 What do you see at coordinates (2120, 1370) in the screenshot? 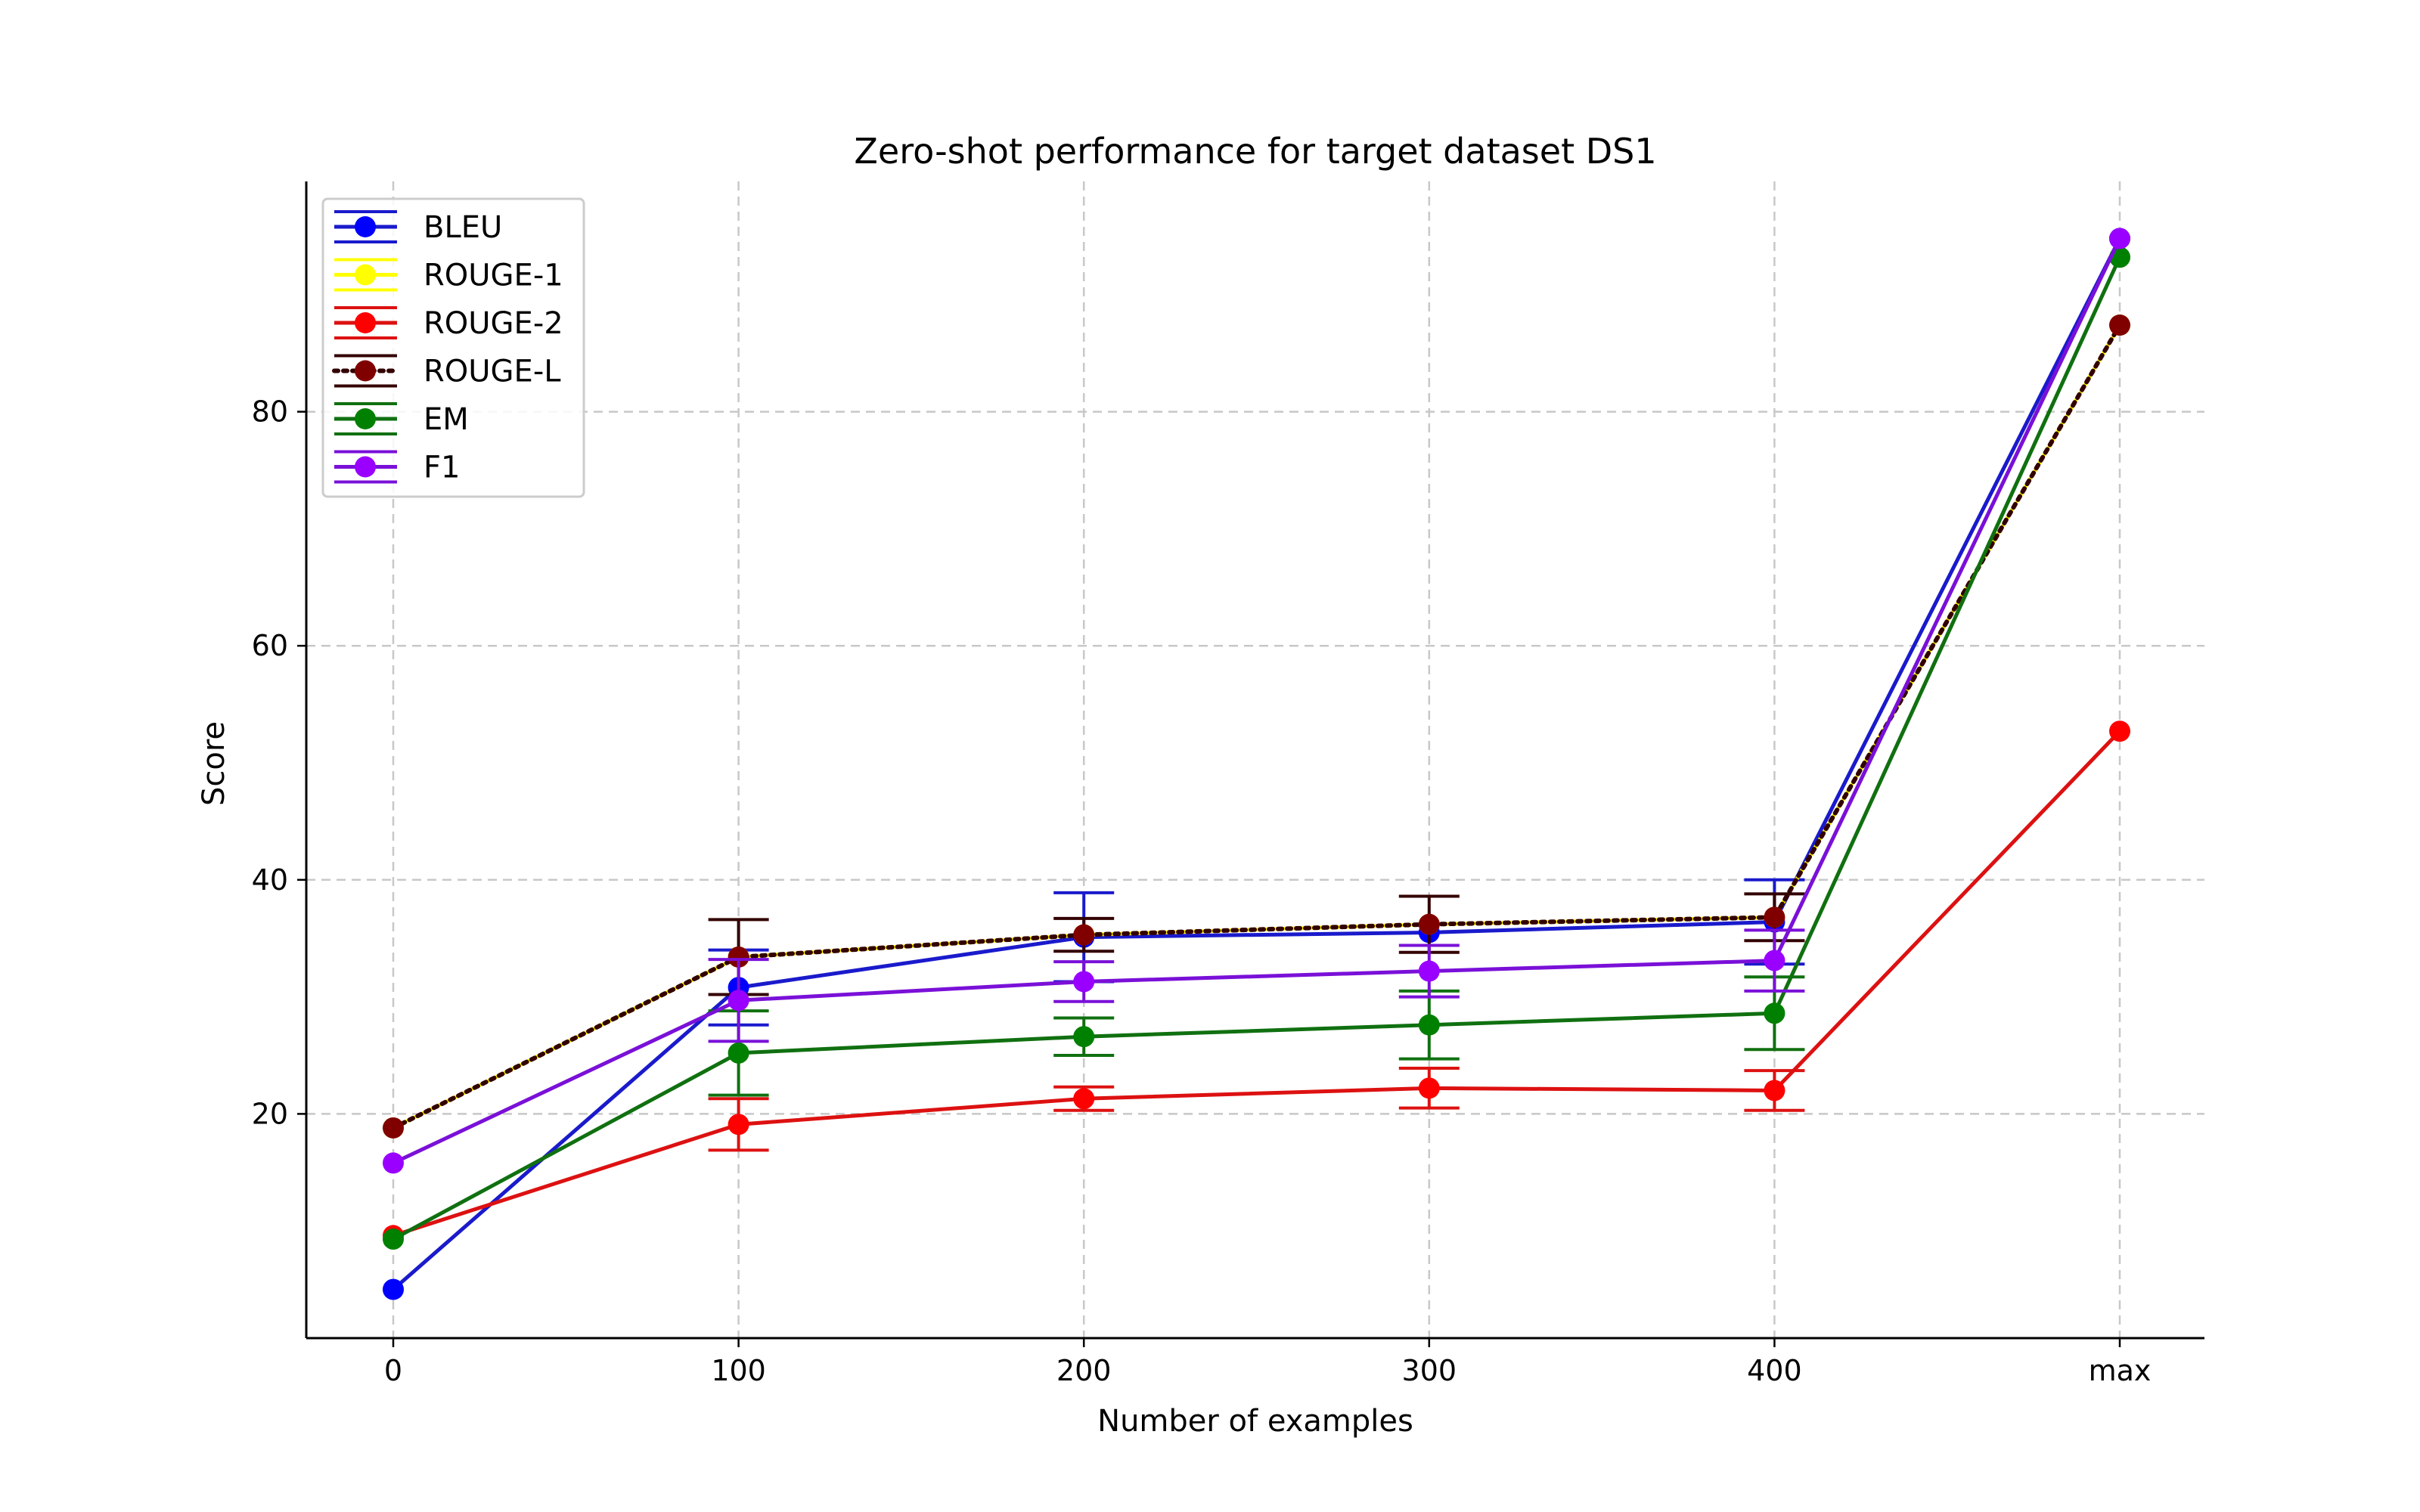
I see `x-tick-label: max` at bounding box center [2120, 1370].